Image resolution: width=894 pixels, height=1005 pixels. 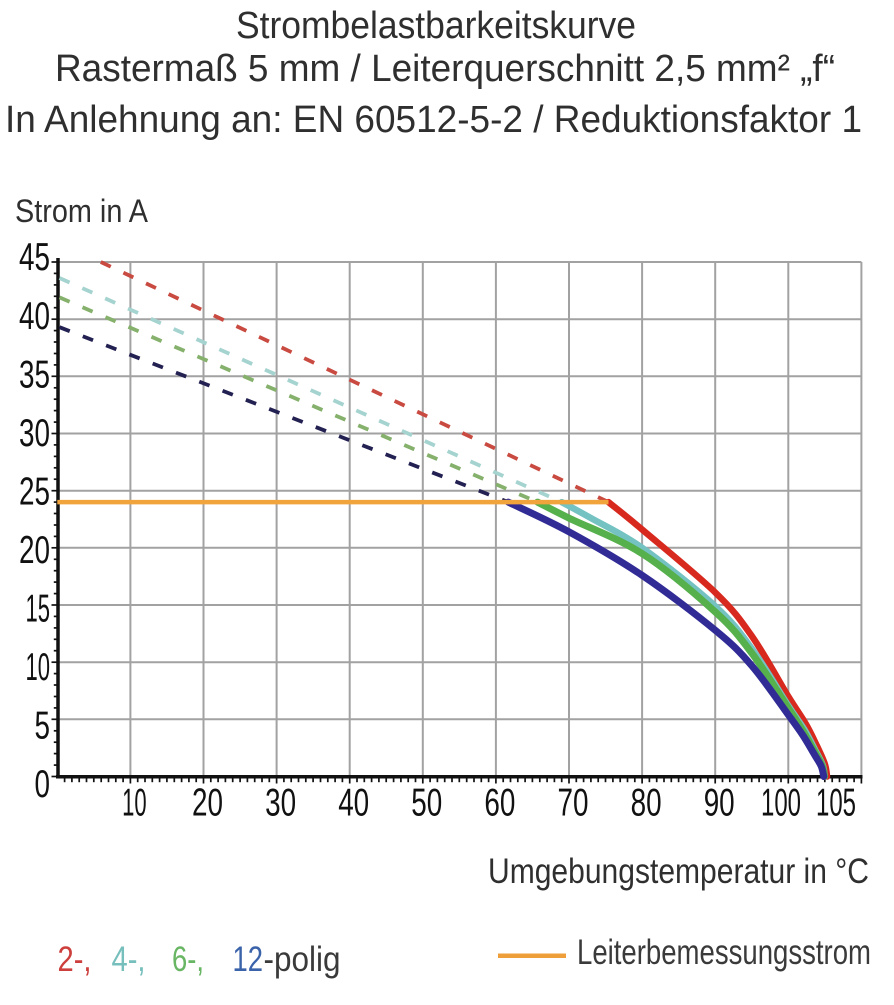 What do you see at coordinates (34, 374) in the screenshot?
I see `svg-text: 35` at bounding box center [34, 374].